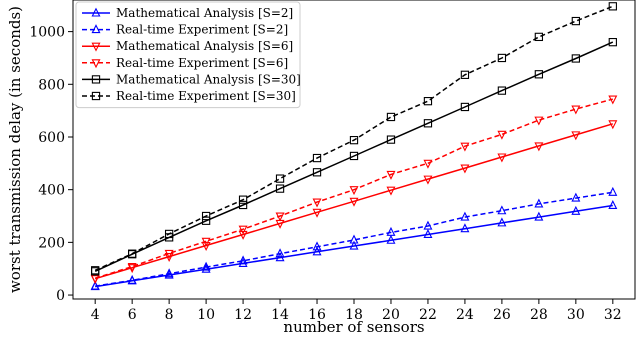 The image size is (641, 346). I want to click on x-tick-label: 8, so click(169, 315).